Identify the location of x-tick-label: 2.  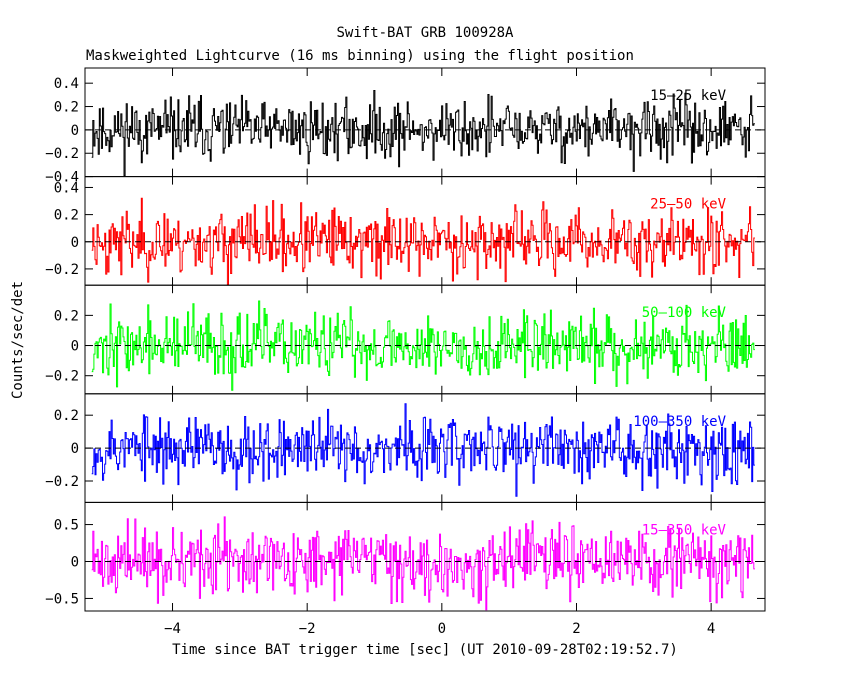
(576, 629).